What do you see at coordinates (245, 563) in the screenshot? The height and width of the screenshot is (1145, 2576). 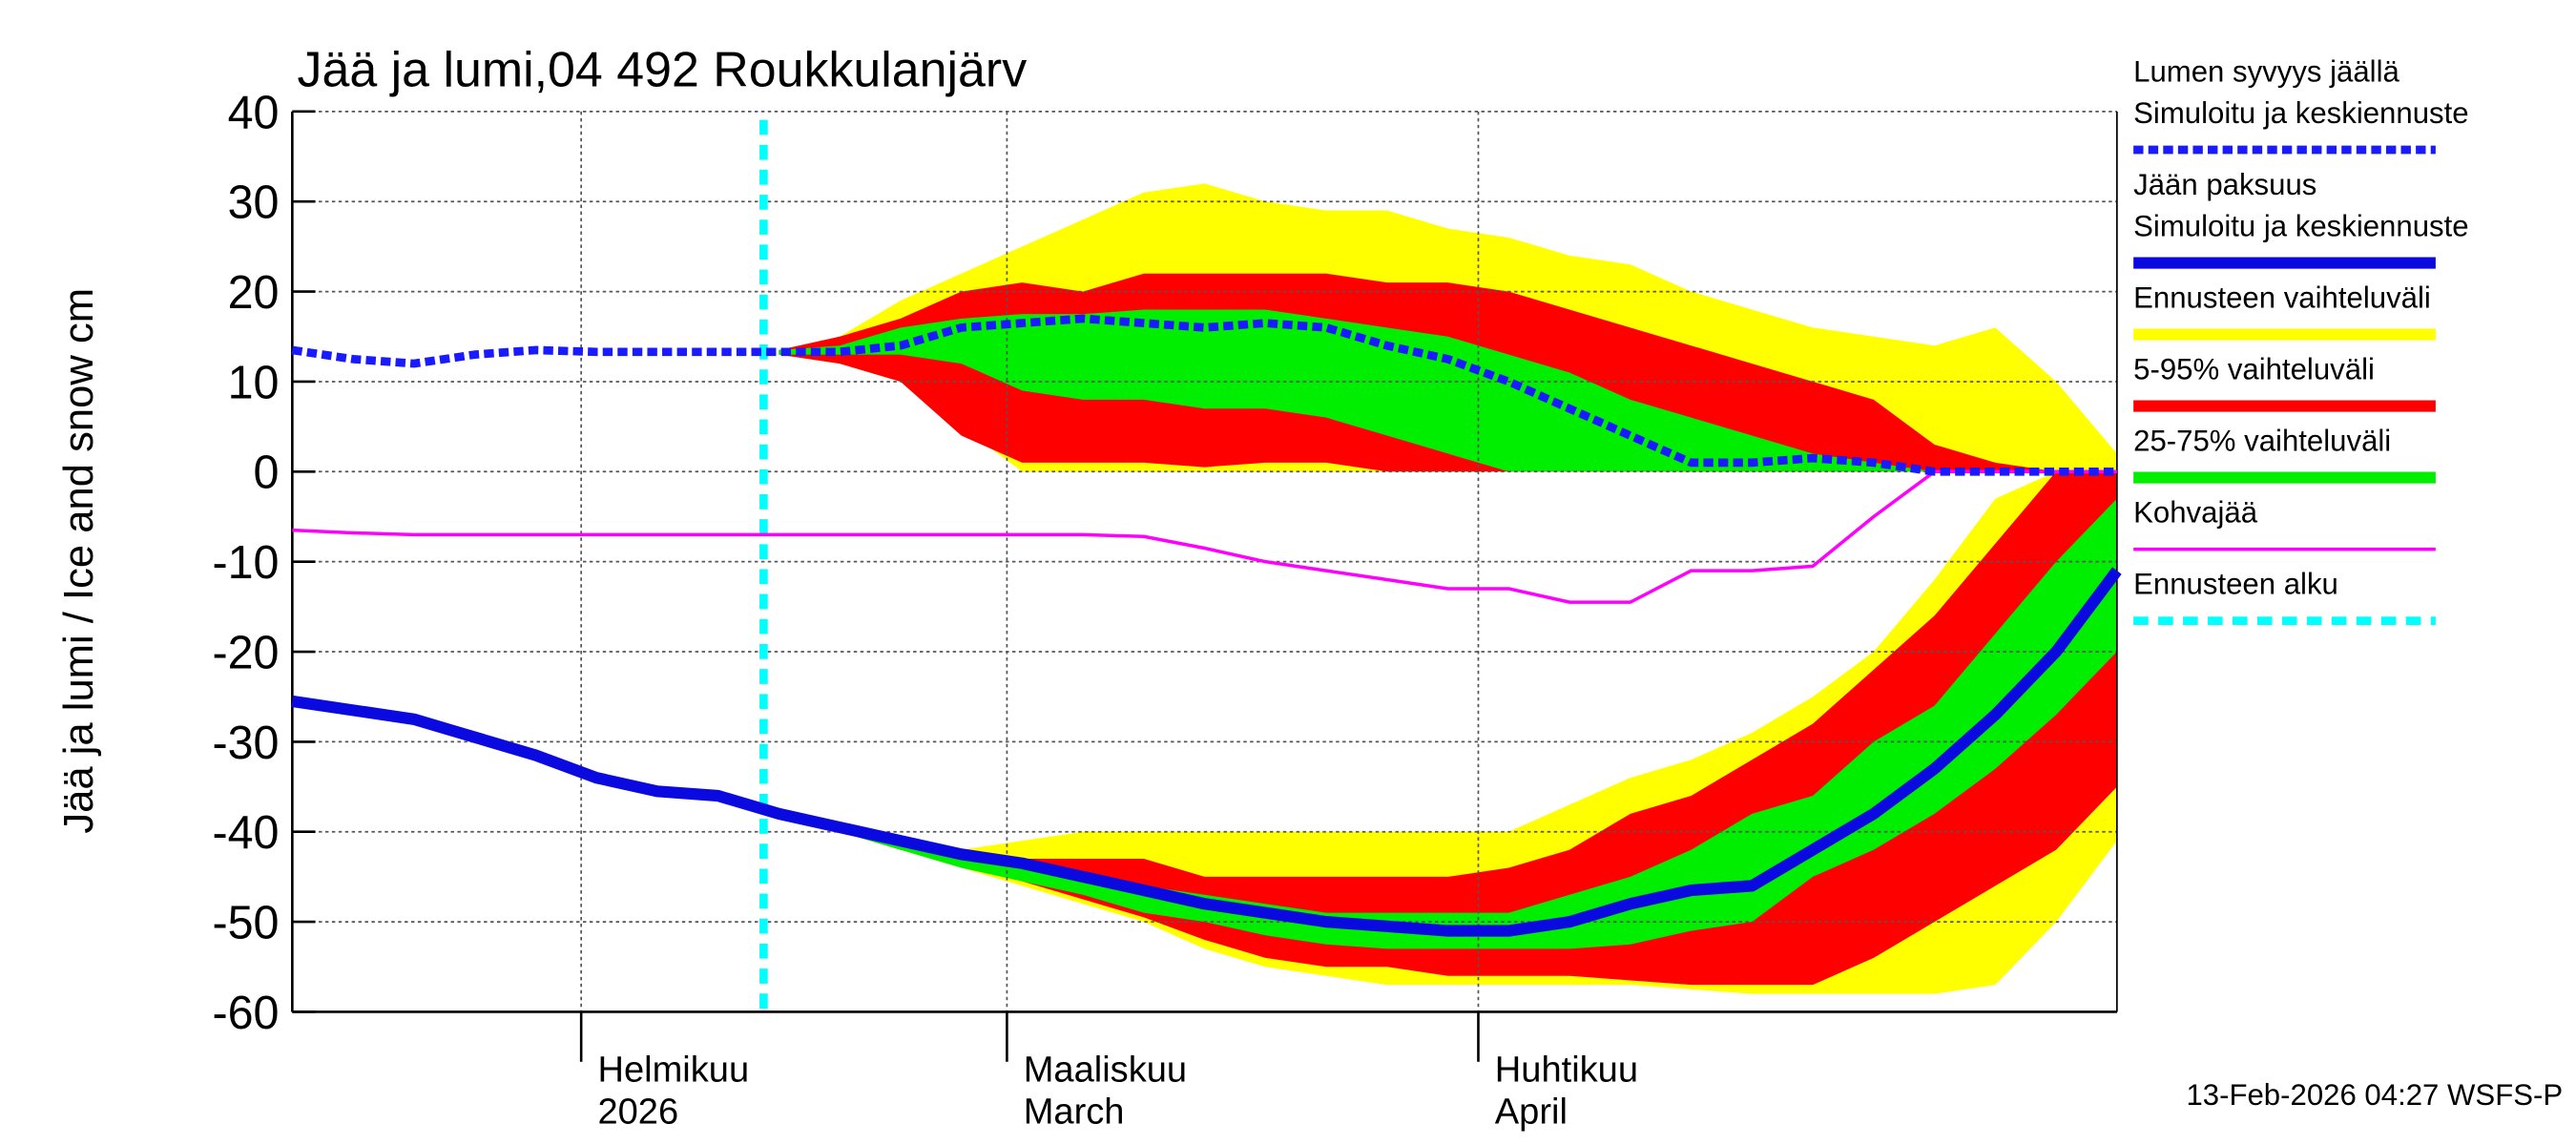 I see `y-tick-label: -10` at bounding box center [245, 563].